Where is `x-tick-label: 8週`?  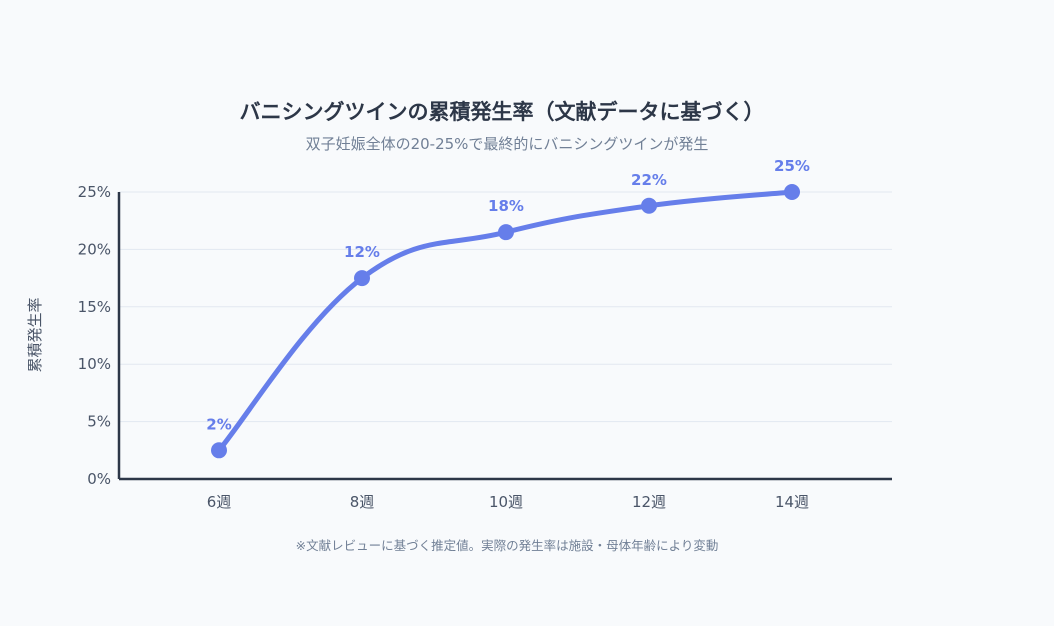
x-tick-label: 8週 is located at coordinates (362, 502).